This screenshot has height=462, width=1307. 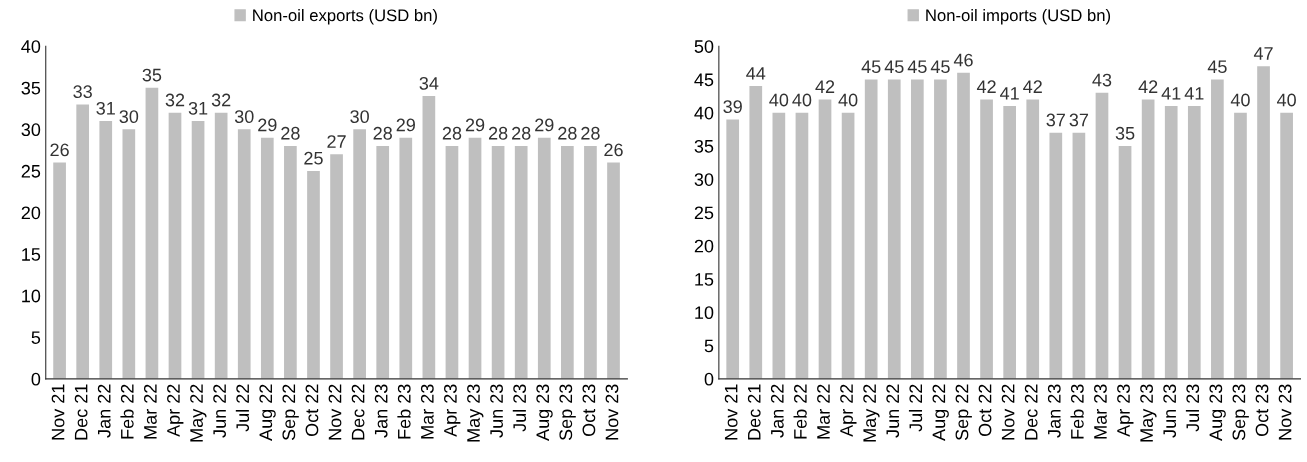 What do you see at coordinates (940, 412) in the screenshot?
I see `x-tick-label: Aug 22` at bounding box center [940, 412].